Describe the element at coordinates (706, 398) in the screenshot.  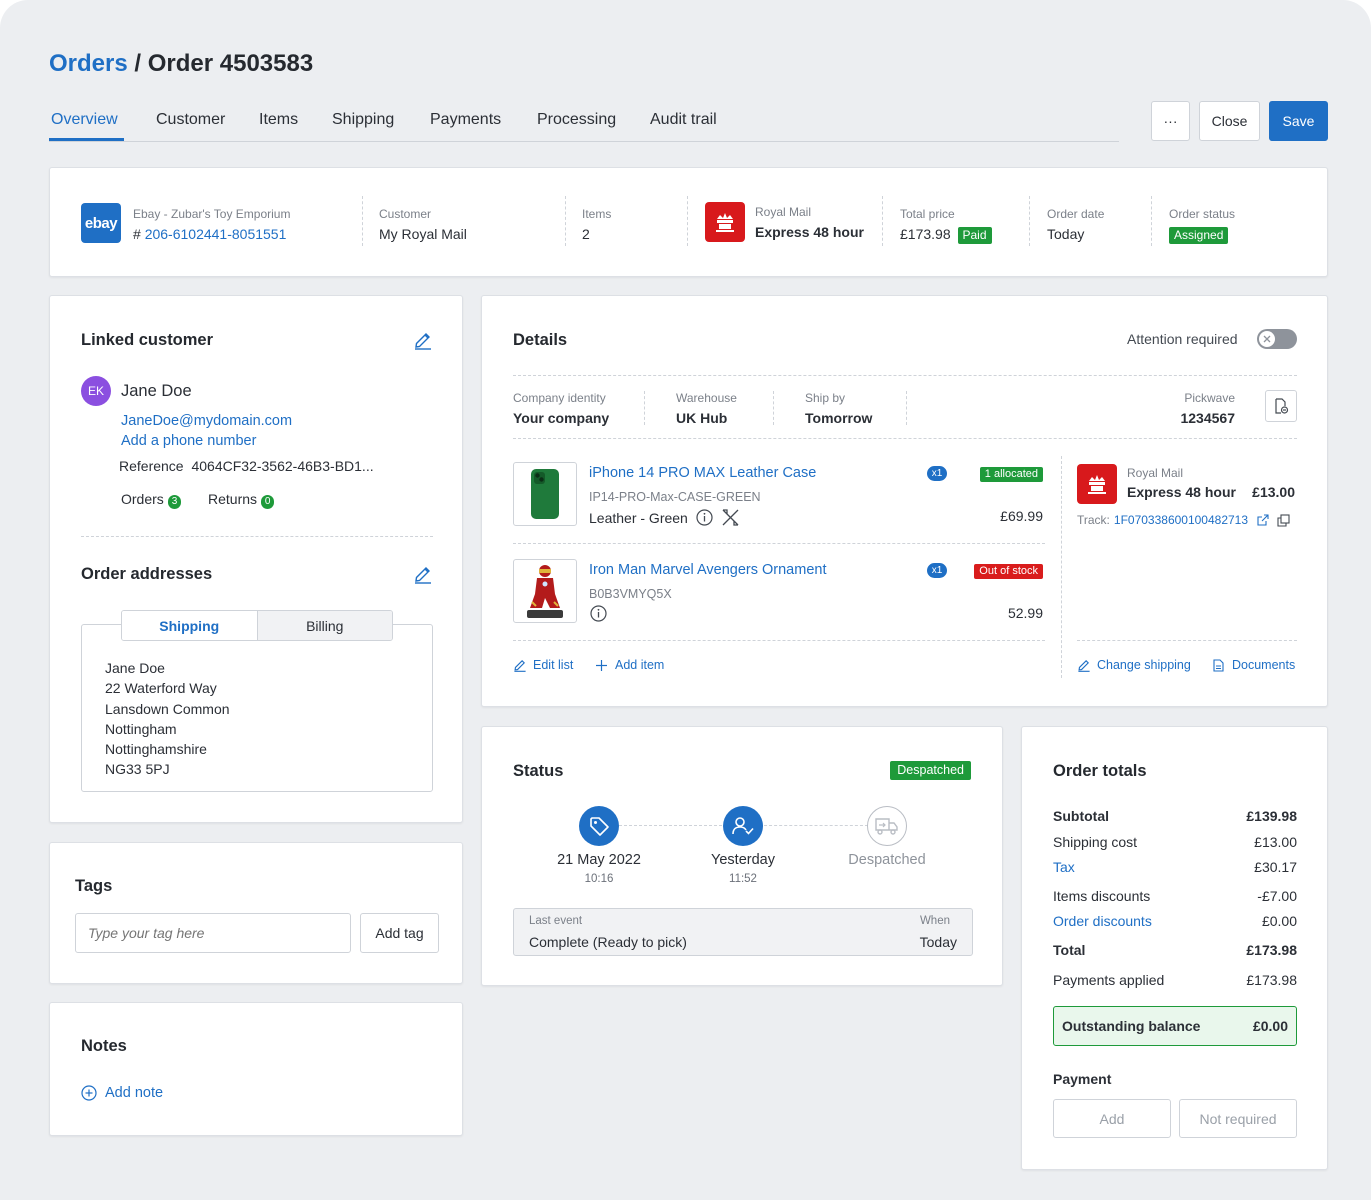
I see `warehouse-label: Warehouse` at that location.